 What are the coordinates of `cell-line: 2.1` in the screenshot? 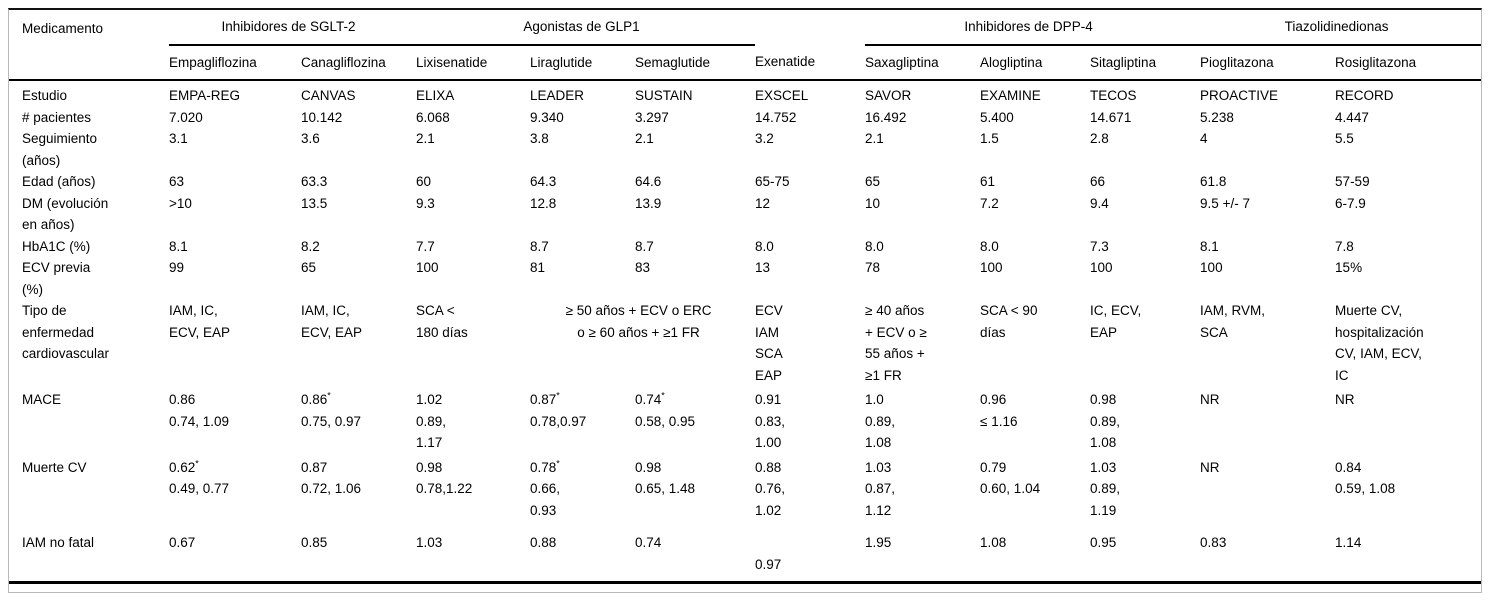 It's located at (874, 138).